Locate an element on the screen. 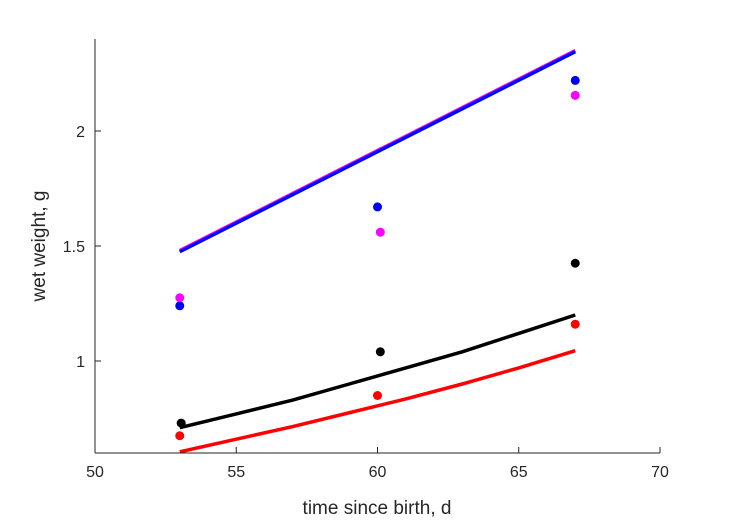  y-ticks: 11.52 is located at coordinates (82, 247).